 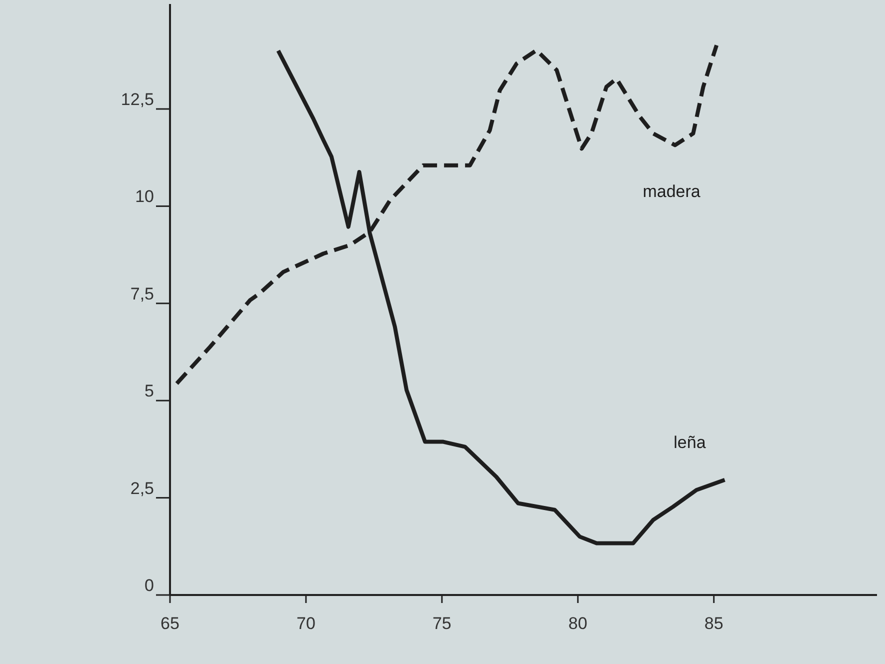 I want to click on y-tick-label: 5, so click(x=149, y=391).